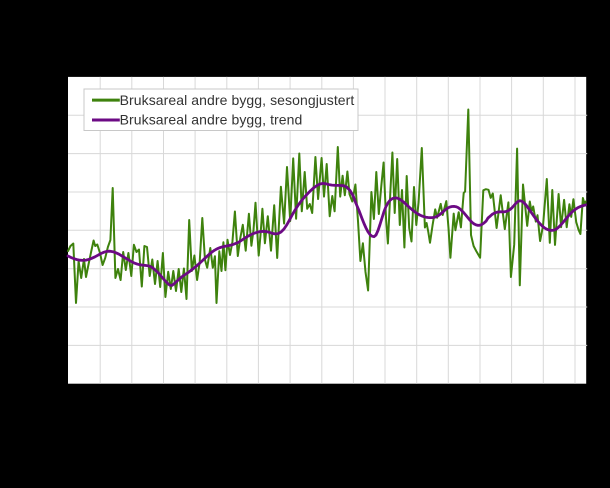 Image resolution: width=610 pixels, height=488 pixels. Describe the element at coordinates (237, 100) in the screenshot. I see `svg-text:Bruksareal andre bygg, sesongj: Bruksareal andre bygg, sesongjustert` at that location.